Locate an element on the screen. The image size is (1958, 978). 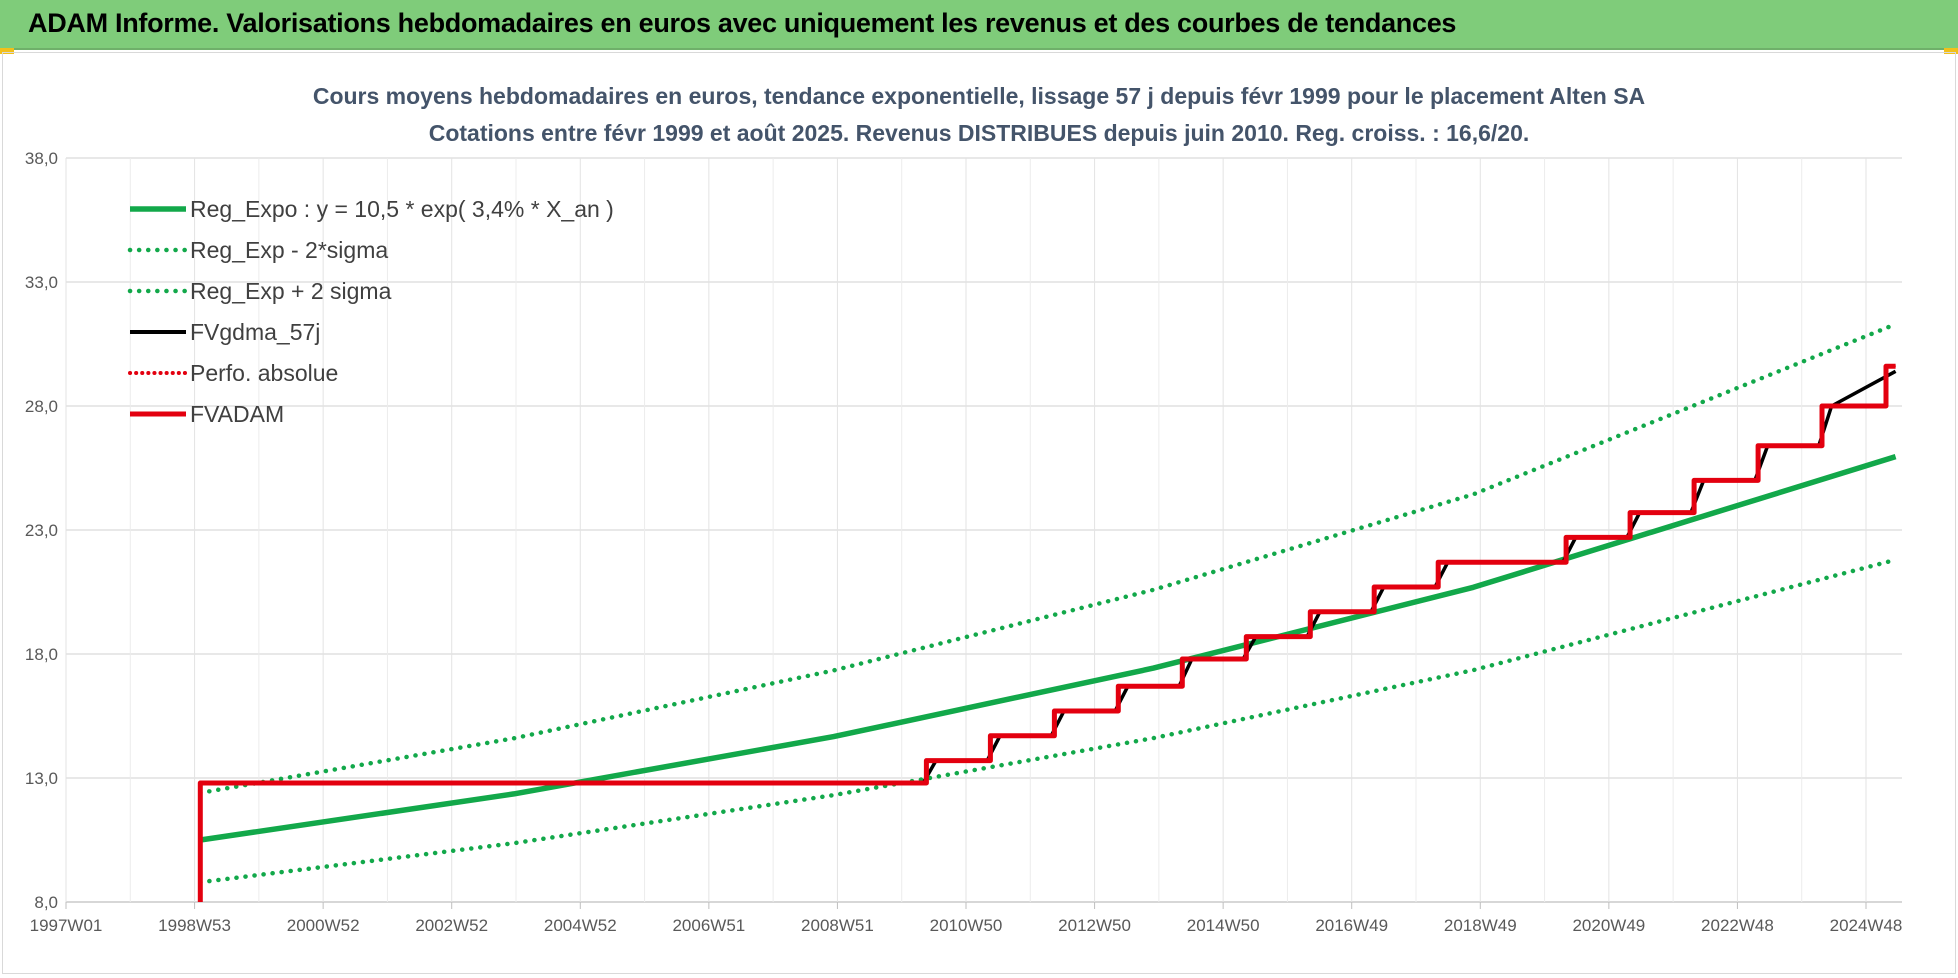
legend-label-2: Reg_Exp + 2 sigma is located at coordinates (291, 291).